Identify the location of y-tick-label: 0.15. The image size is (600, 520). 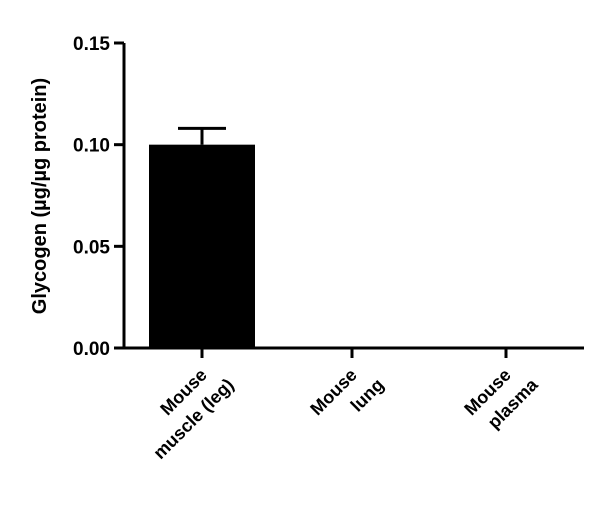
(91, 44).